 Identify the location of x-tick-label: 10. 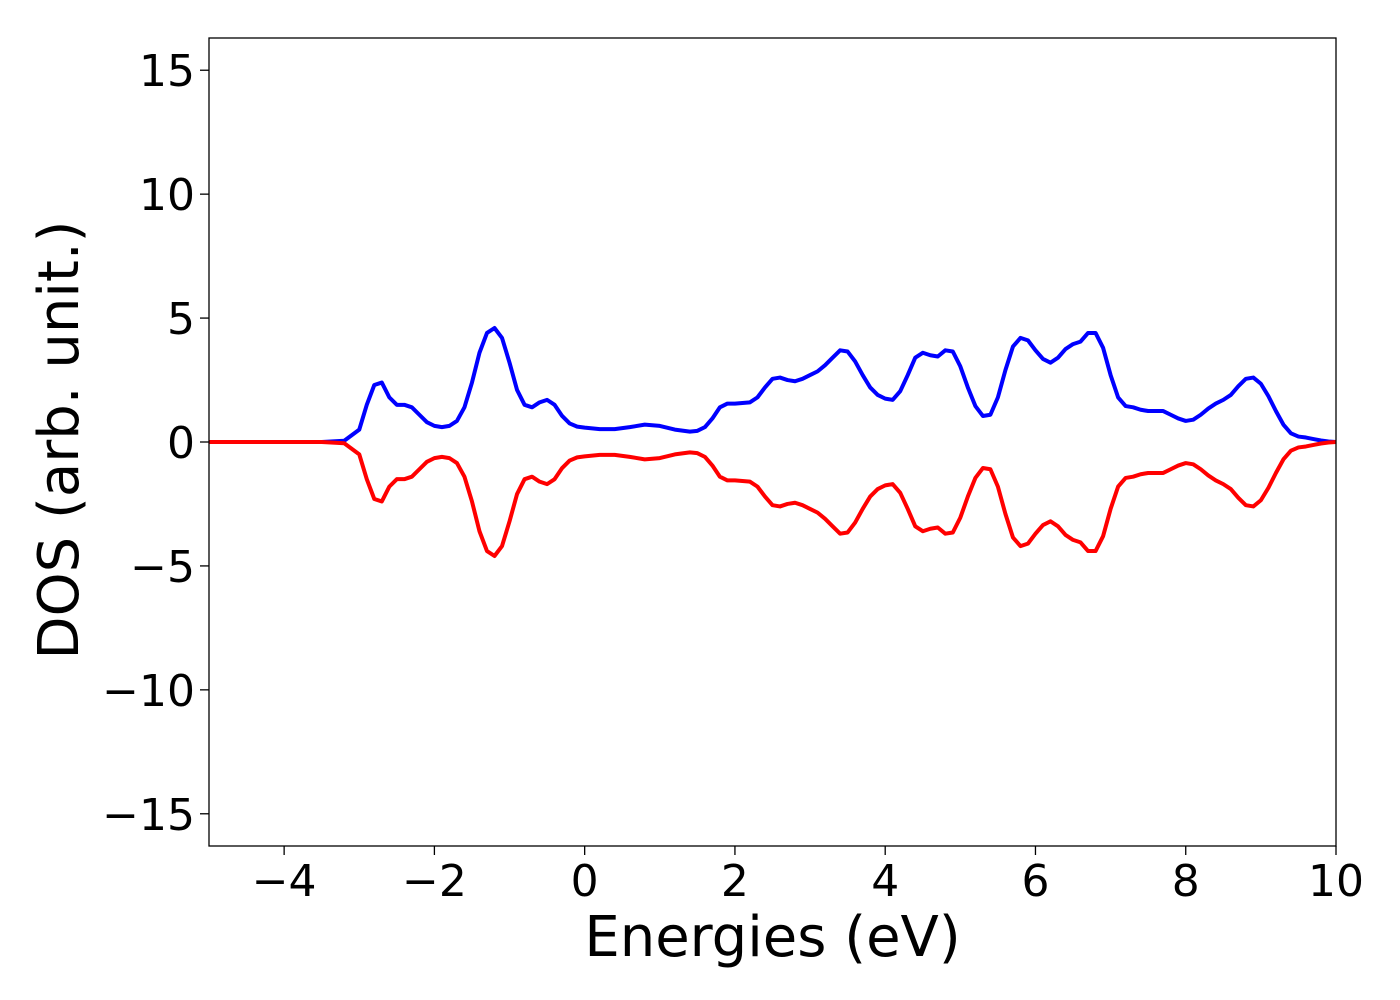
(1336, 881).